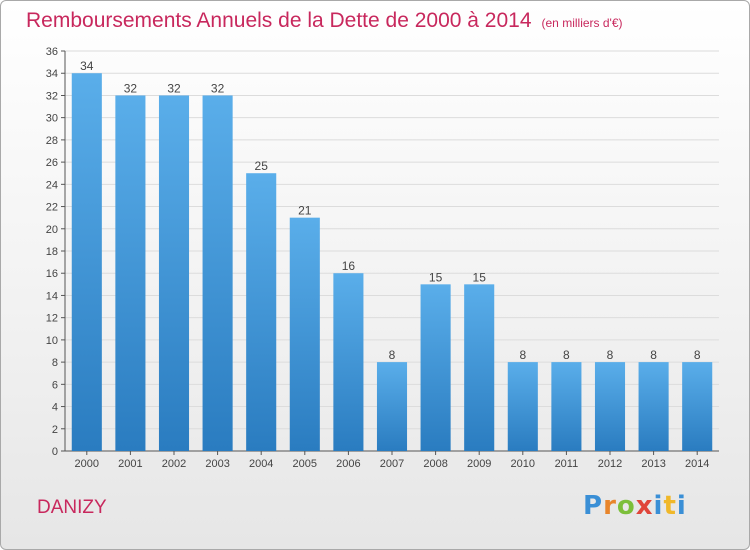 The width and height of the screenshot is (750, 550). I want to click on y-tick-label: 10, so click(52, 341).